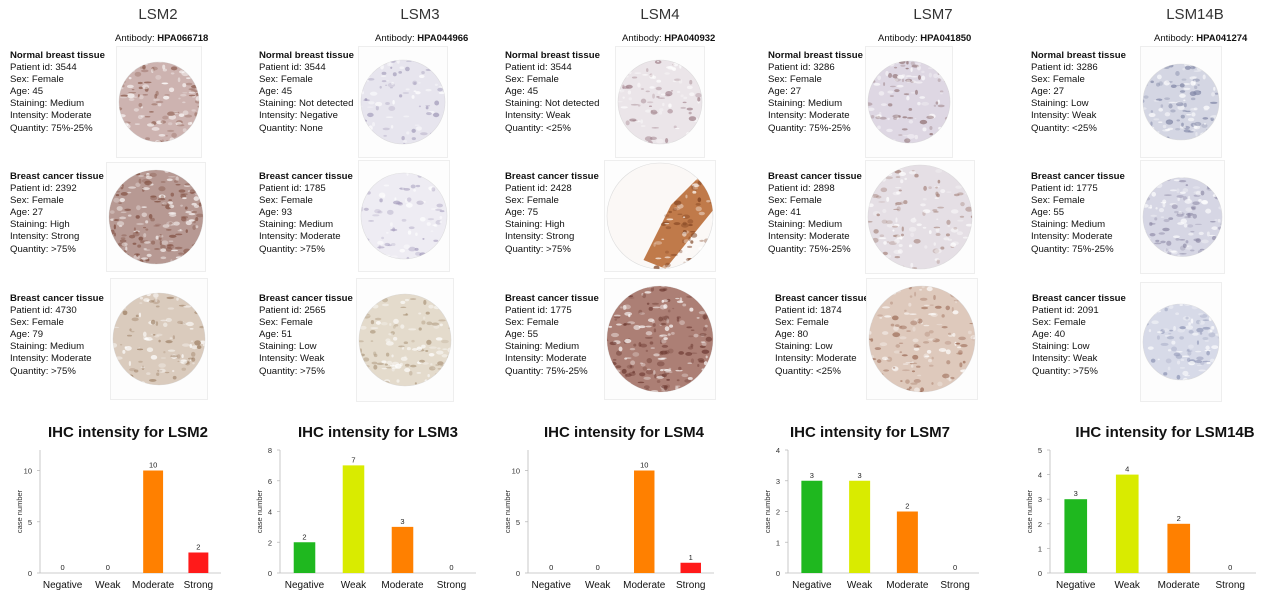 This screenshot has height=599, width=1267. Describe the element at coordinates (43, 189) in the screenshot. I see `patient-id: Patient id: 2392` at that location.